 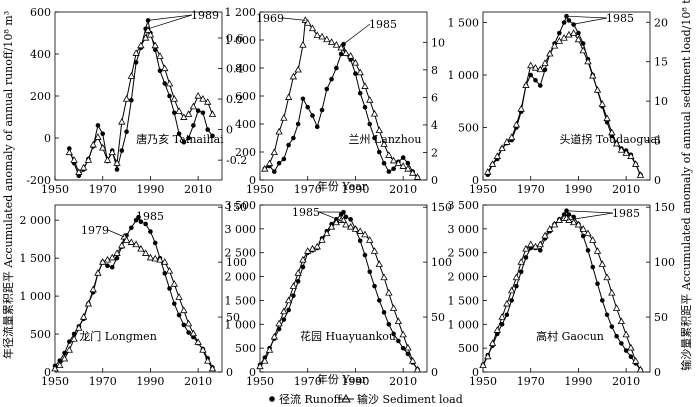 What do you see at coordinates (578, 189) in the screenshot?
I see `x-tick-label: 1990` at bounding box center [578, 189].